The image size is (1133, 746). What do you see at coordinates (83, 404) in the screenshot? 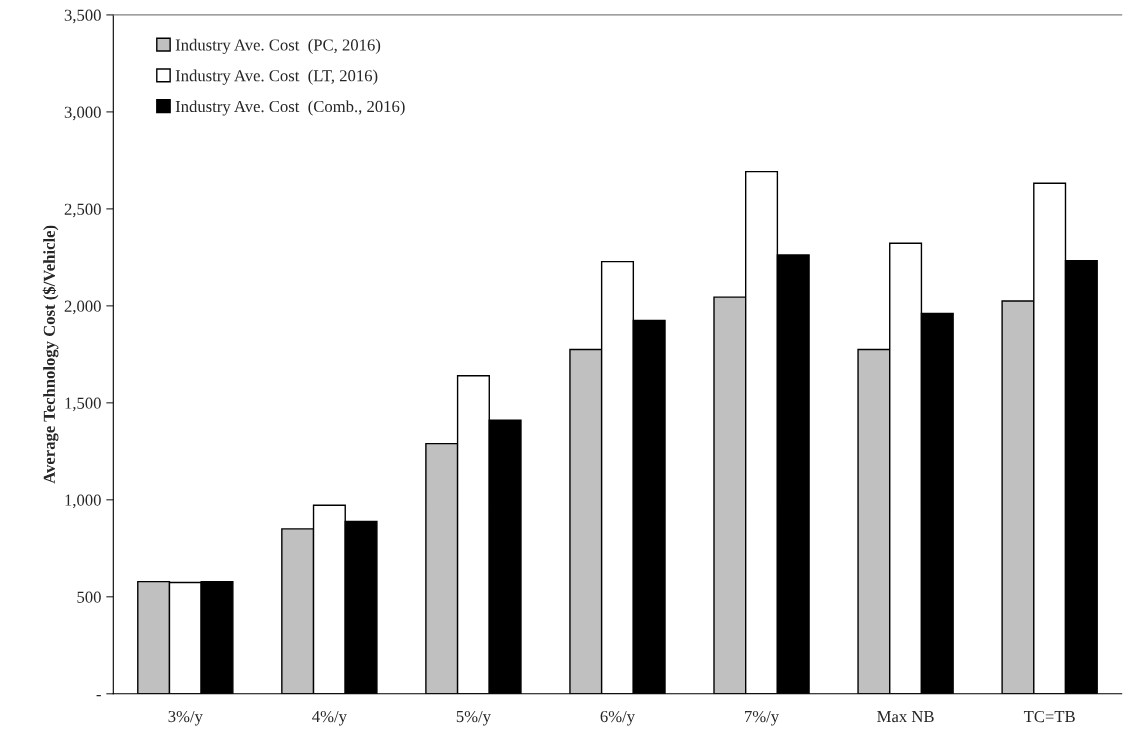
I see `y-tick-label: 1,500` at bounding box center [83, 404].